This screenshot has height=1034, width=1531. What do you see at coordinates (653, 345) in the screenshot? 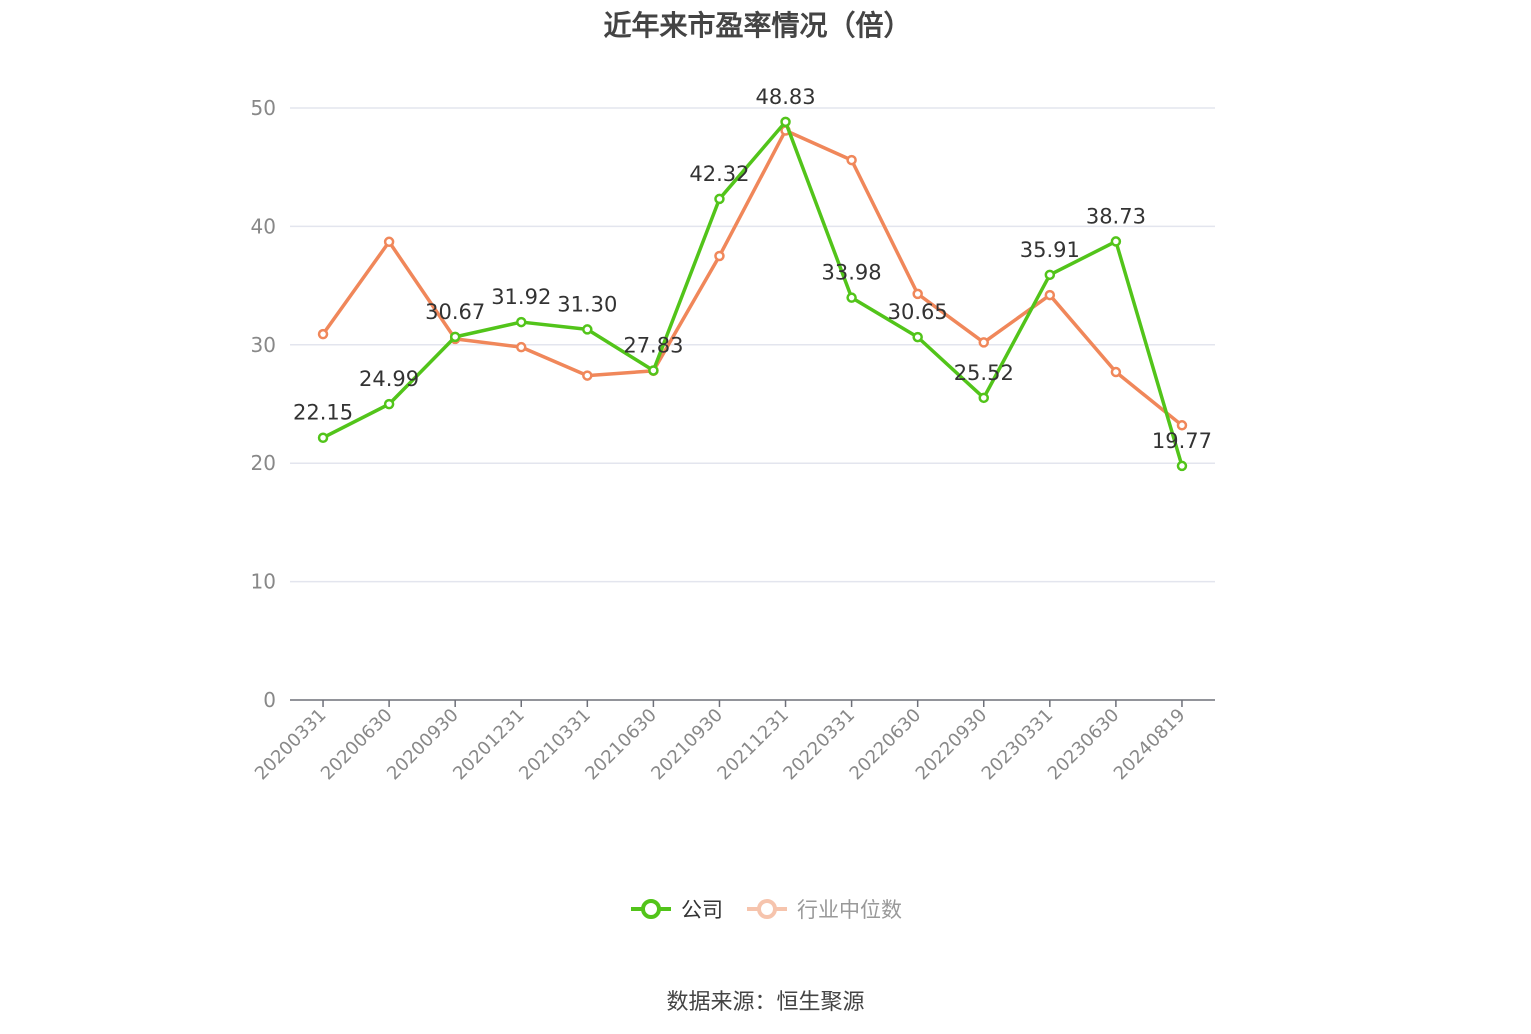
I see `data-label: 27.83` at bounding box center [653, 345].